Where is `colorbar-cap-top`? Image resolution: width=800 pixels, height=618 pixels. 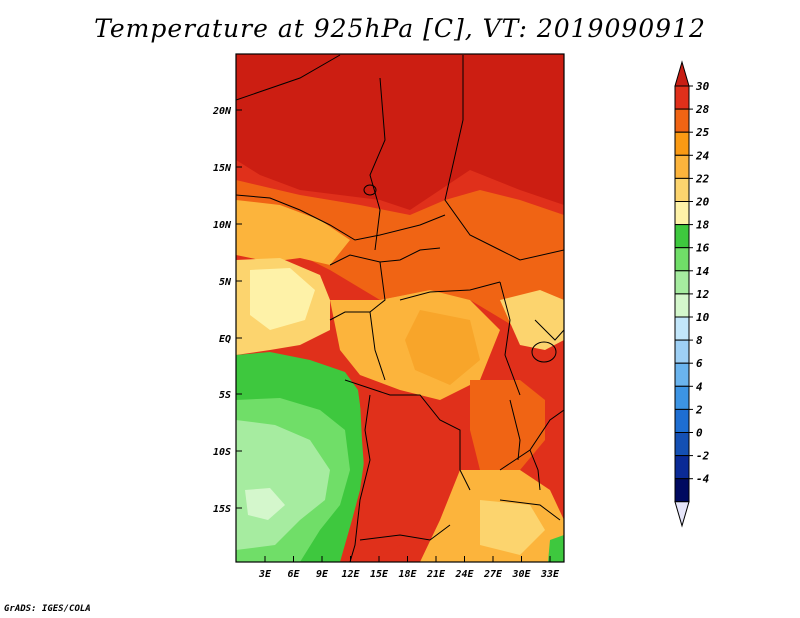 colorbar-cap-top is located at coordinates (682, 73).